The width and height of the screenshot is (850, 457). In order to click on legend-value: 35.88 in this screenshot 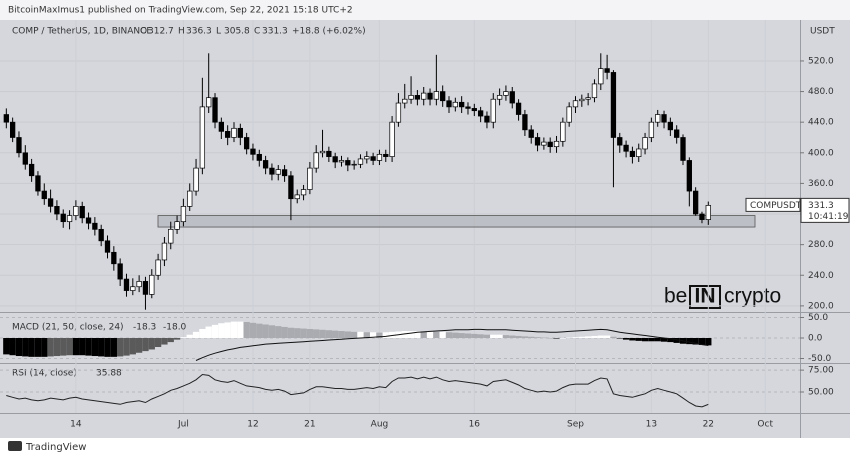, I will do `click(109, 374)`.